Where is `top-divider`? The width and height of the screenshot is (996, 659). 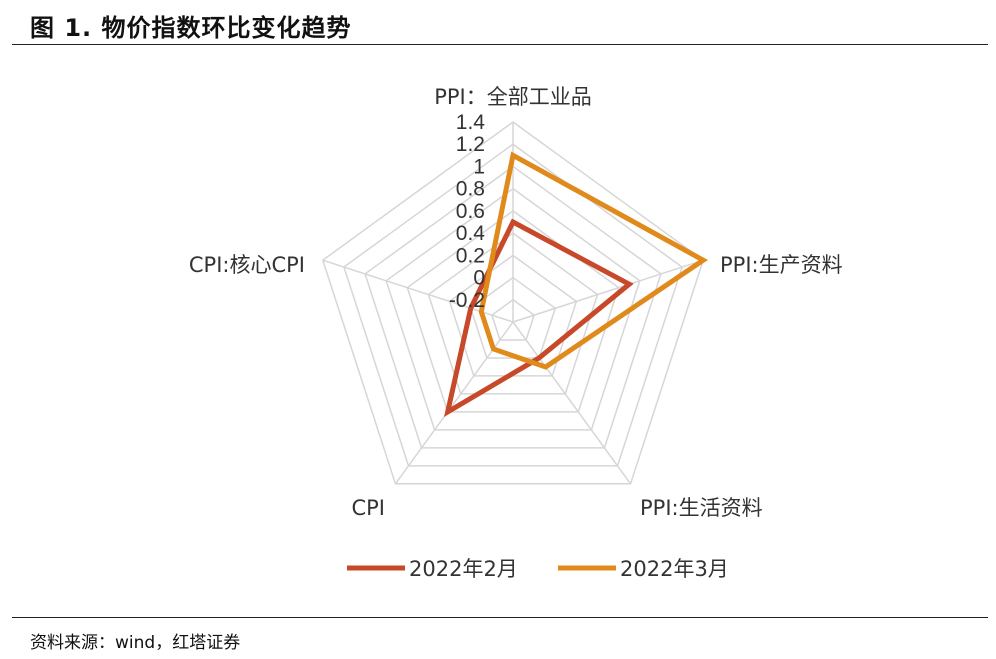
top-divider is located at coordinates (500, 44).